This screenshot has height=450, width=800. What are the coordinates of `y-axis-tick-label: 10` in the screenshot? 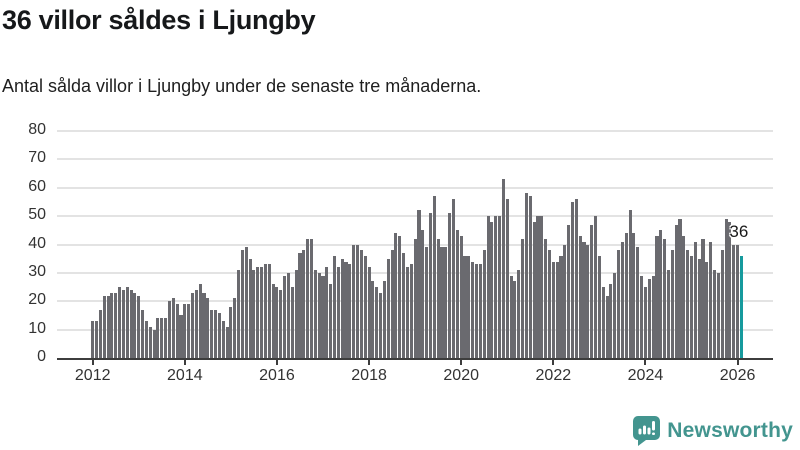 It's located at (37, 328).